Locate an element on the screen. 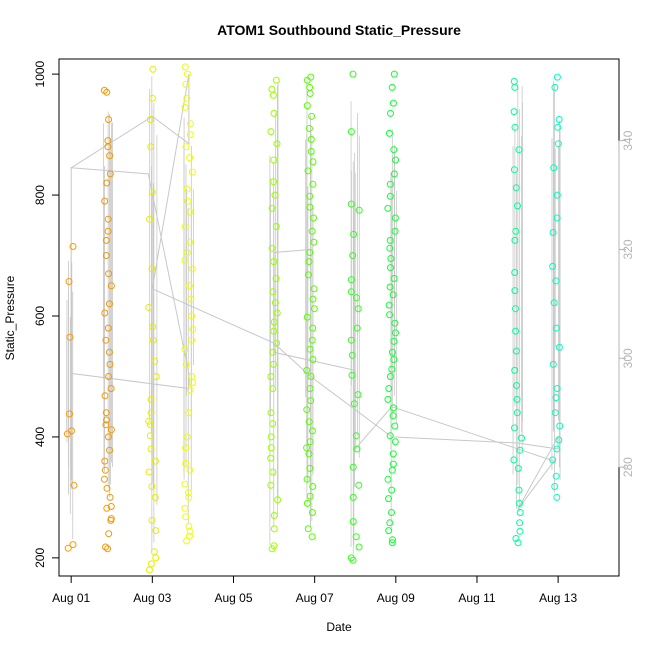 The height and width of the screenshot is (650, 650). y-axis-title: Static_Pressure is located at coordinates (10, 317).